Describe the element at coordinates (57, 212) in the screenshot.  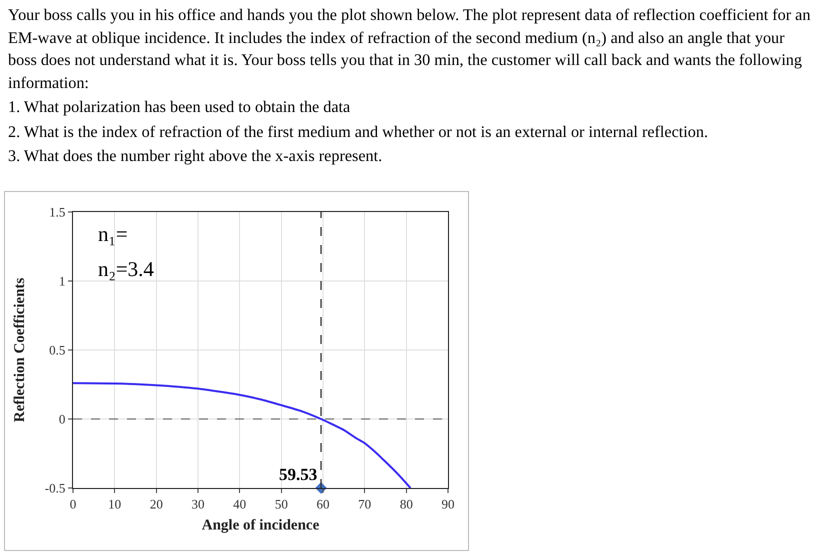
I see `y-tick-label: 1.5` at that location.